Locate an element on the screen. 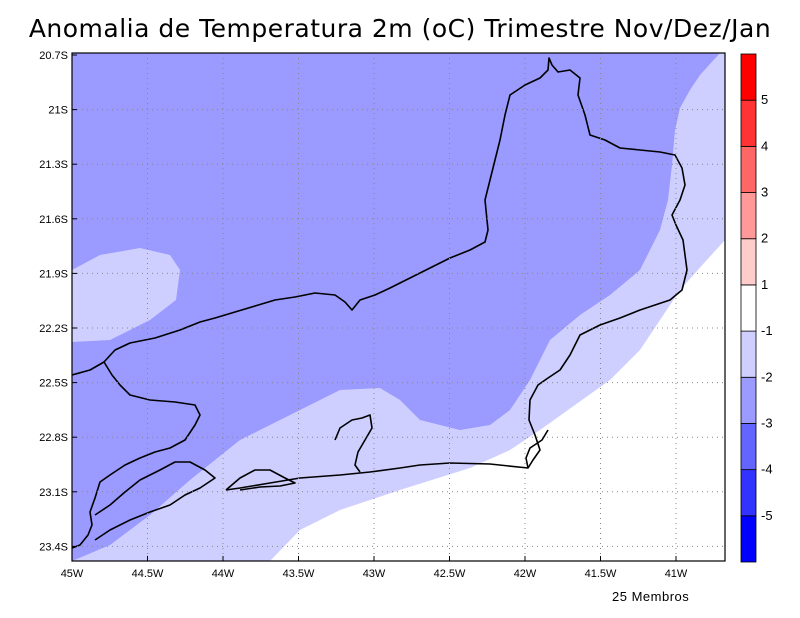 This screenshot has height=618, width=800. x-axis: 45W 44.5W 44W 43.5W 43W 42.5W 42W 41.5W 41W is located at coordinates (374, 568).